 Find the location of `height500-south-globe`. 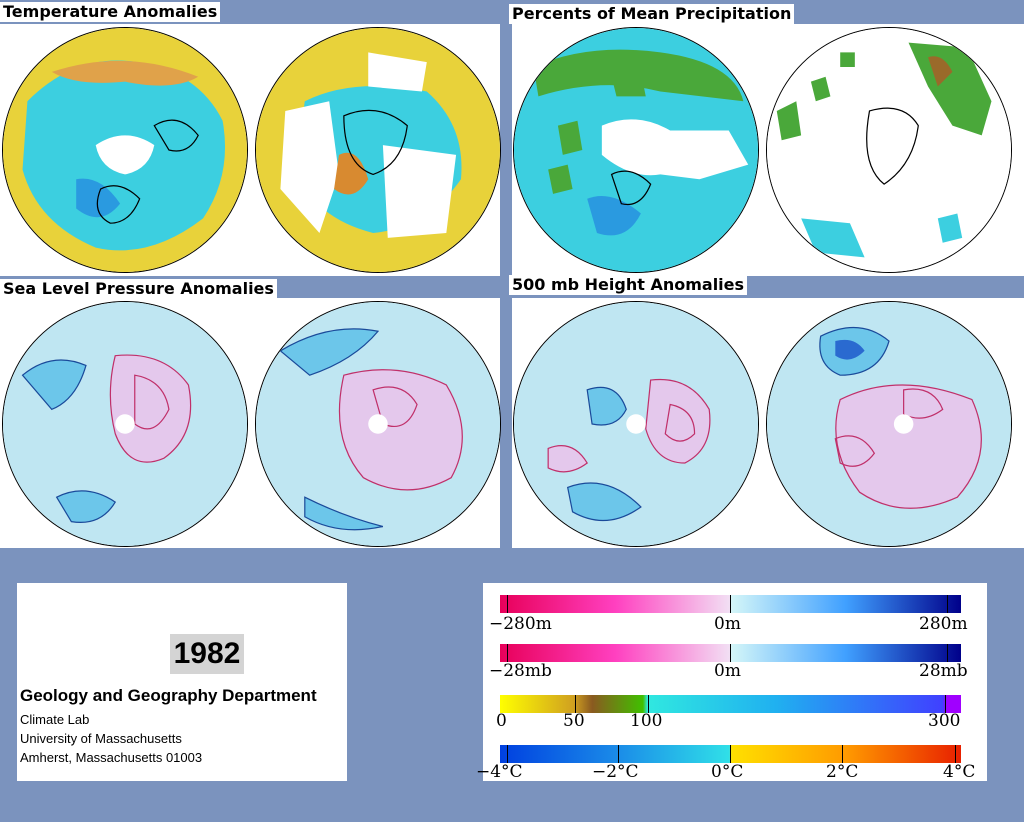

height500-south-globe is located at coordinates (889, 424).